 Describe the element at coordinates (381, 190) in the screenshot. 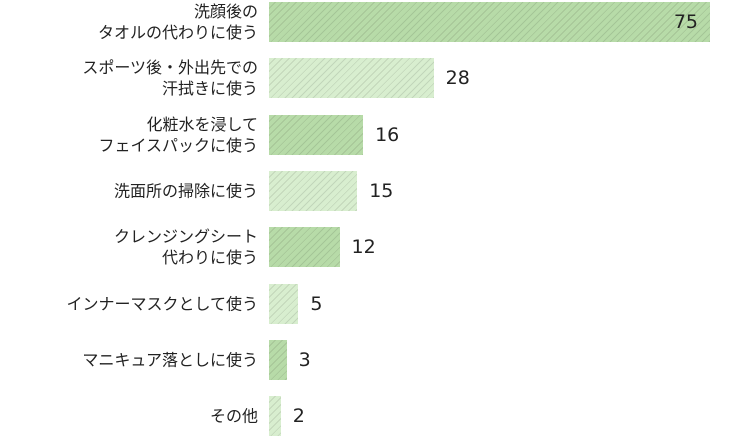

I see `value-label: 15` at that location.